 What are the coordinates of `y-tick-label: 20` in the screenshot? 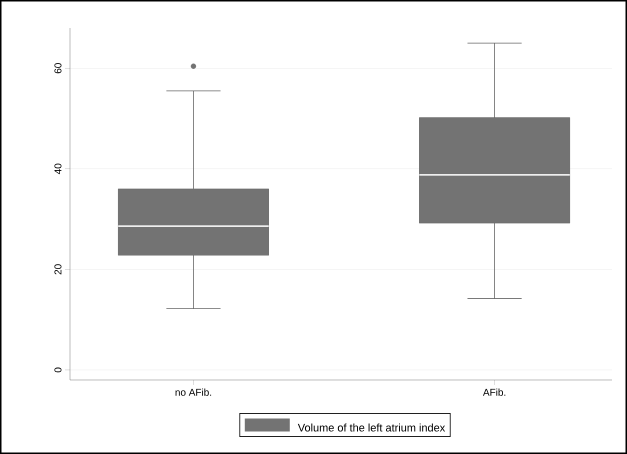 It's located at (58, 269).